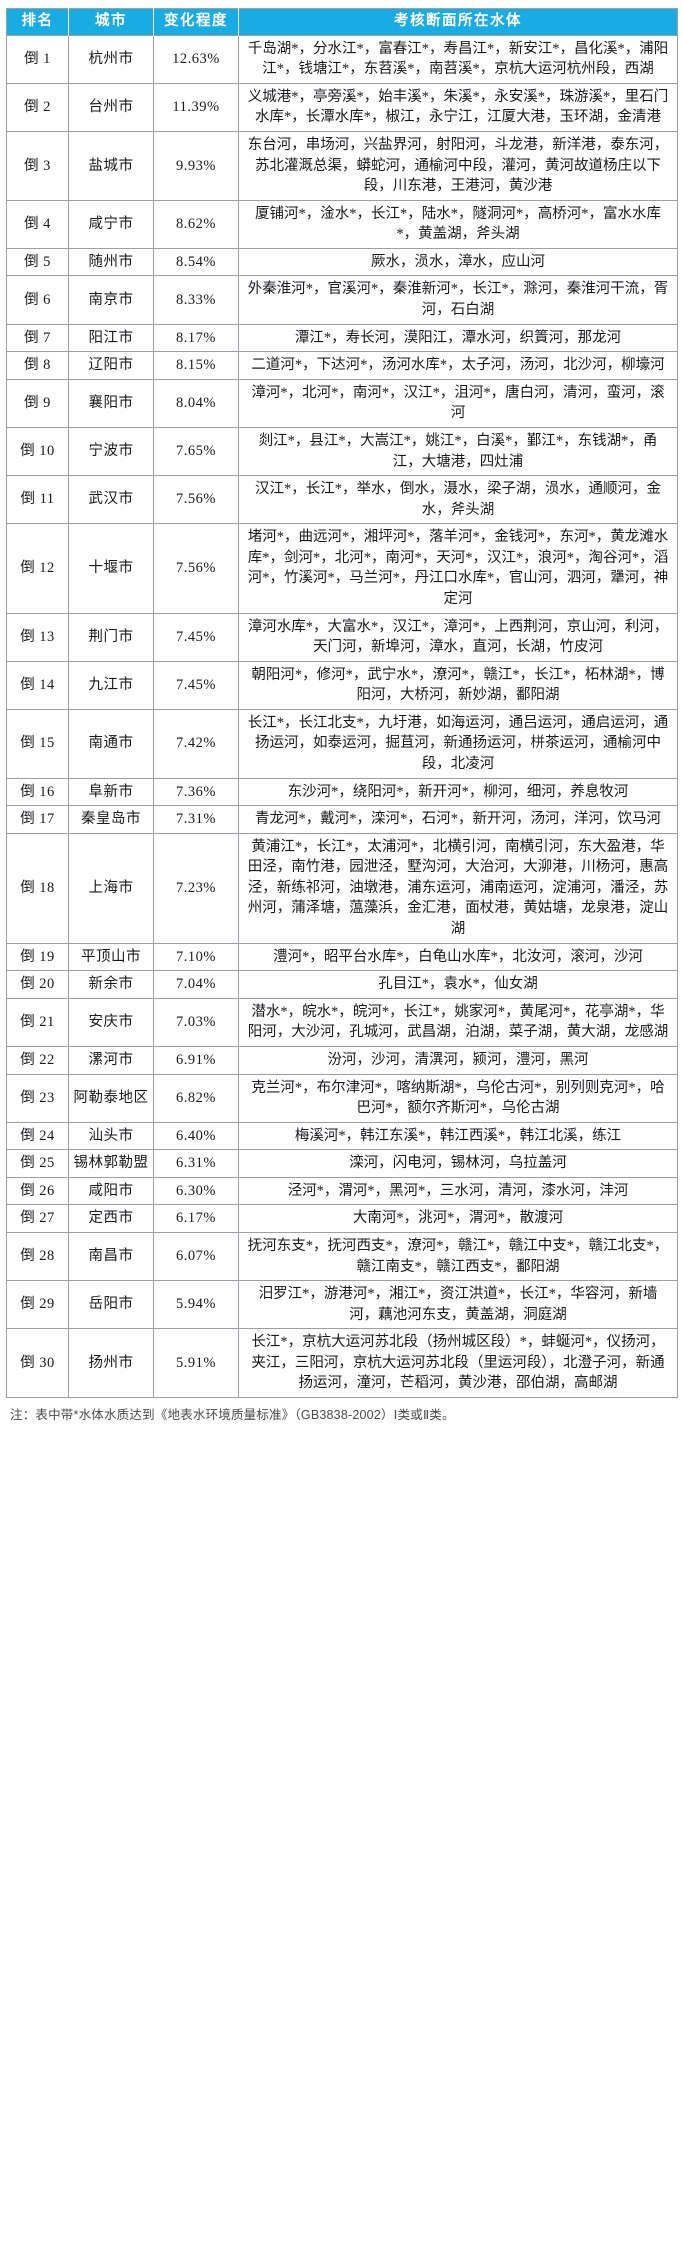 The image size is (683, 2256). I want to click on cell-change: 6.31%, so click(196, 1163).